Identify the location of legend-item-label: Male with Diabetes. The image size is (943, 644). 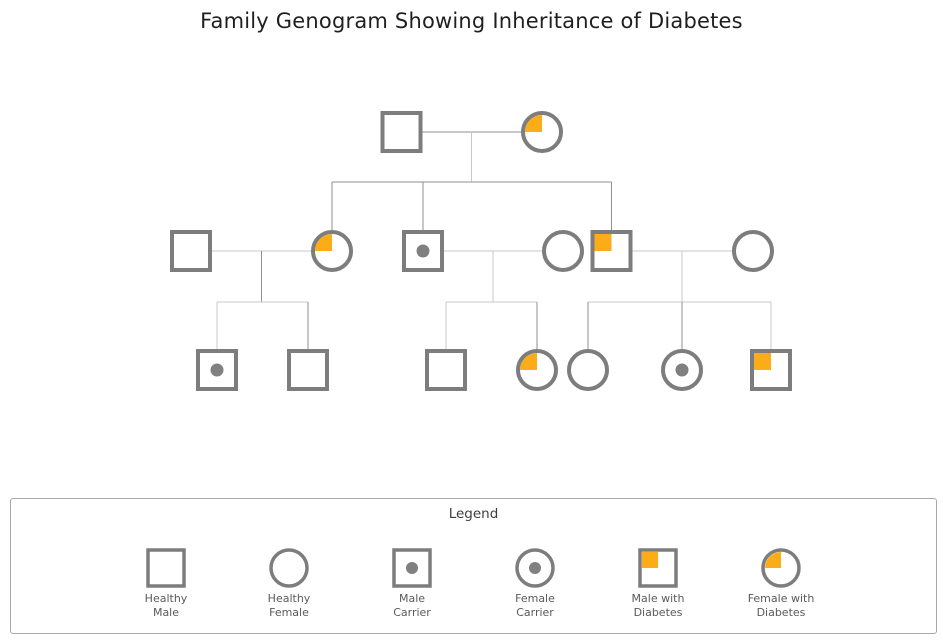
(658, 605).